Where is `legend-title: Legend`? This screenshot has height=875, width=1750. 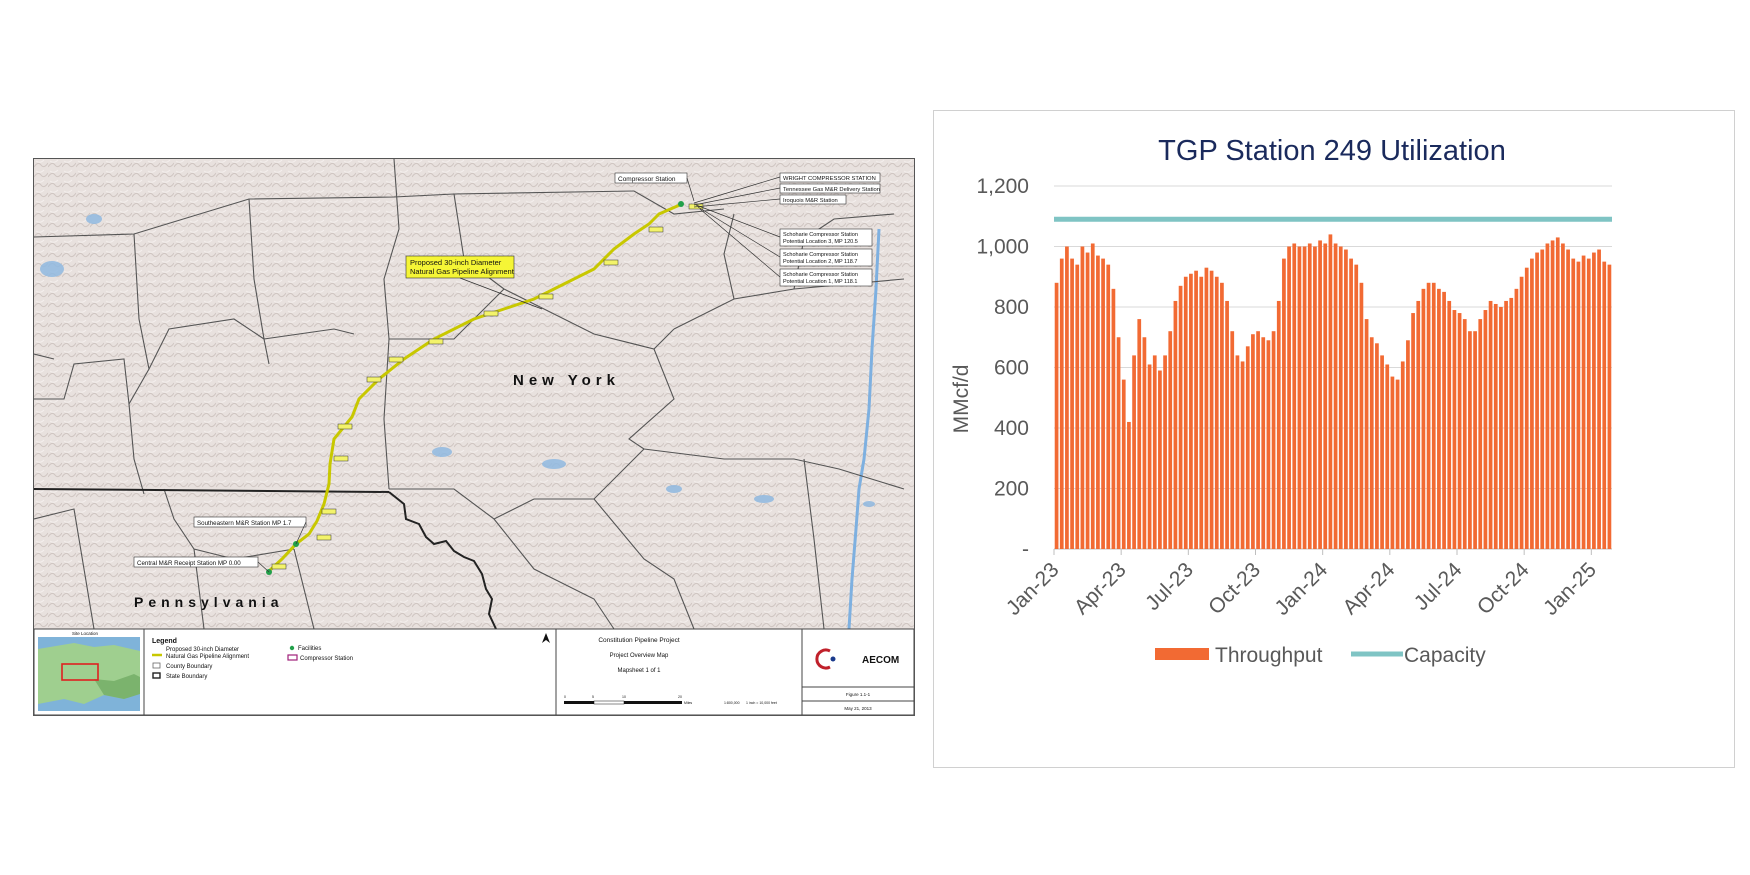
legend-title: Legend is located at coordinates (164, 641).